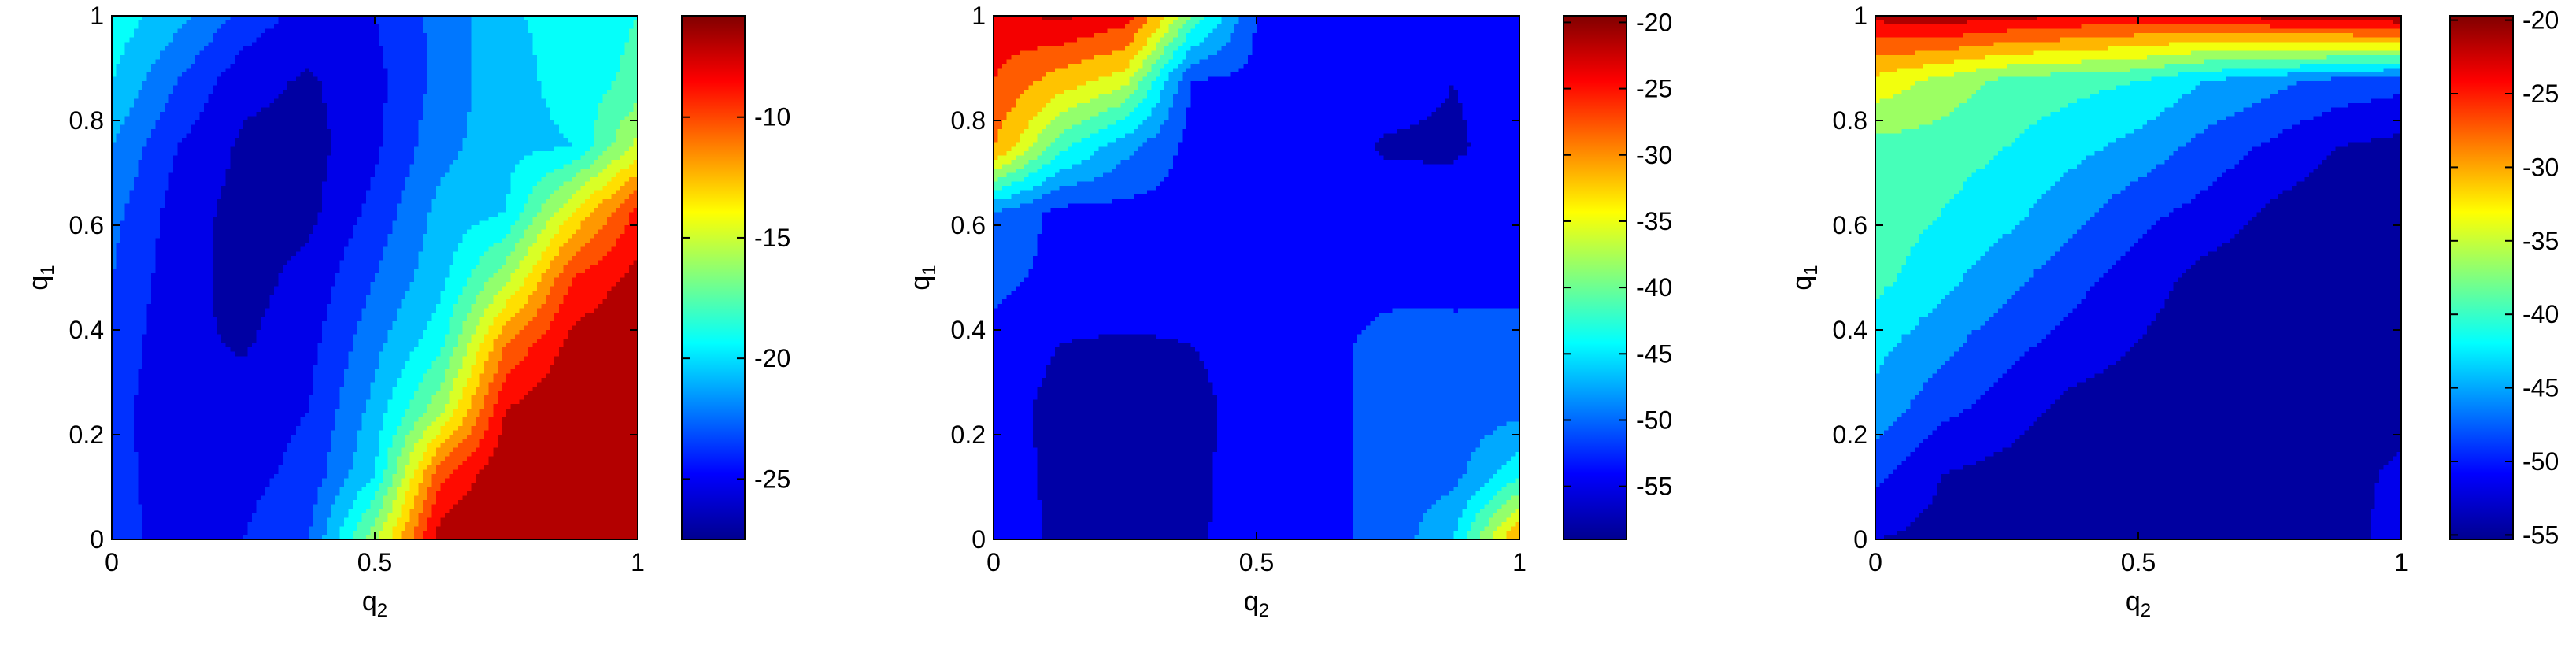 This screenshot has height=652, width=2576. What do you see at coordinates (772, 118) in the screenshot?
I see `colorbar-tick-label: -10` at bounding box center [772, 118].